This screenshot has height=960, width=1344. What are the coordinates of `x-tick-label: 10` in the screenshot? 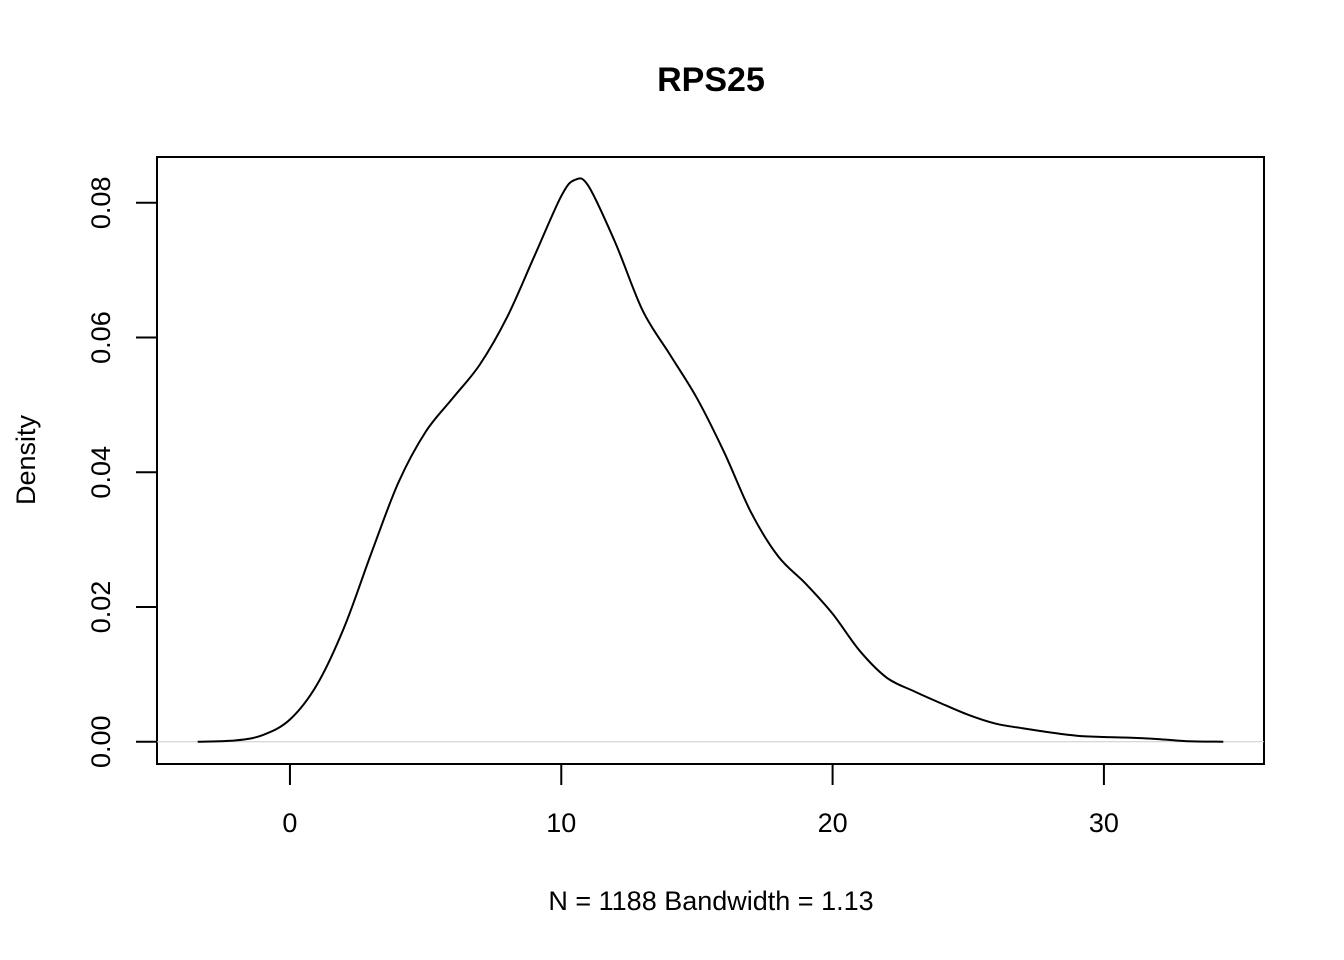 It's located at (561, 823).